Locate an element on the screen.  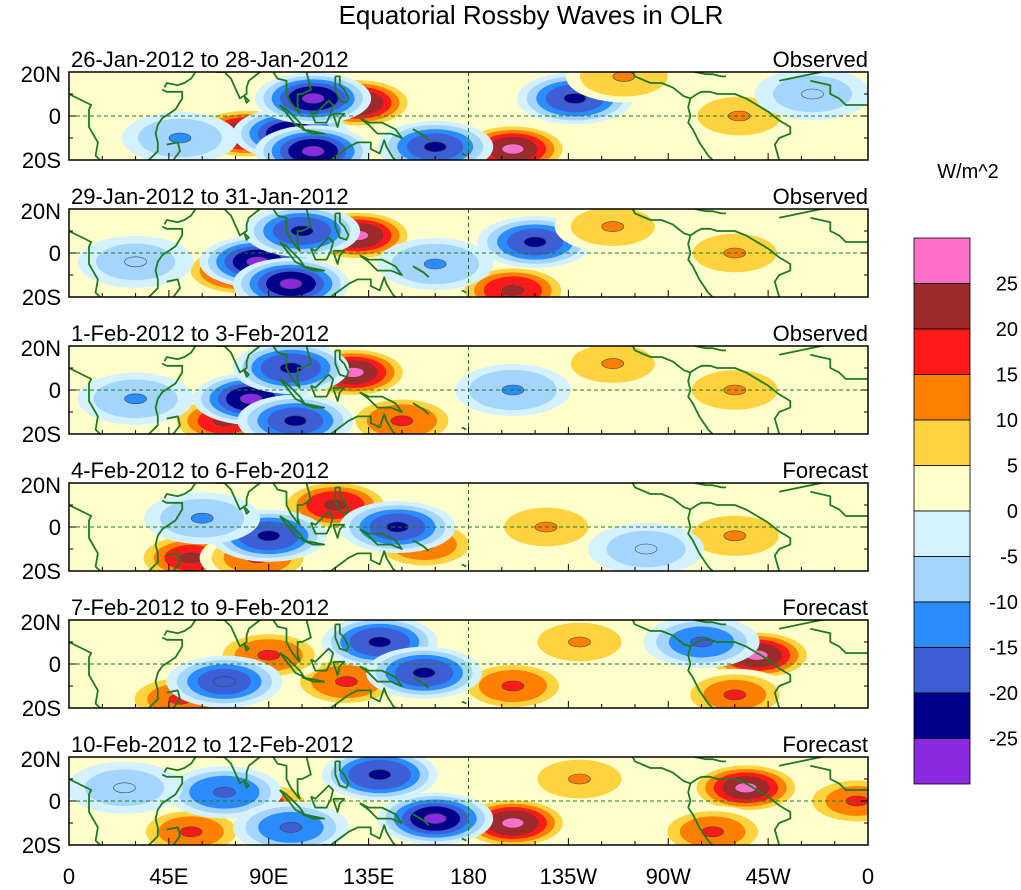
colorbar: W/m^2 25 20 15 10 5 0 -5 -10 -15 -20 -25 is located at coordinates (965, 473).